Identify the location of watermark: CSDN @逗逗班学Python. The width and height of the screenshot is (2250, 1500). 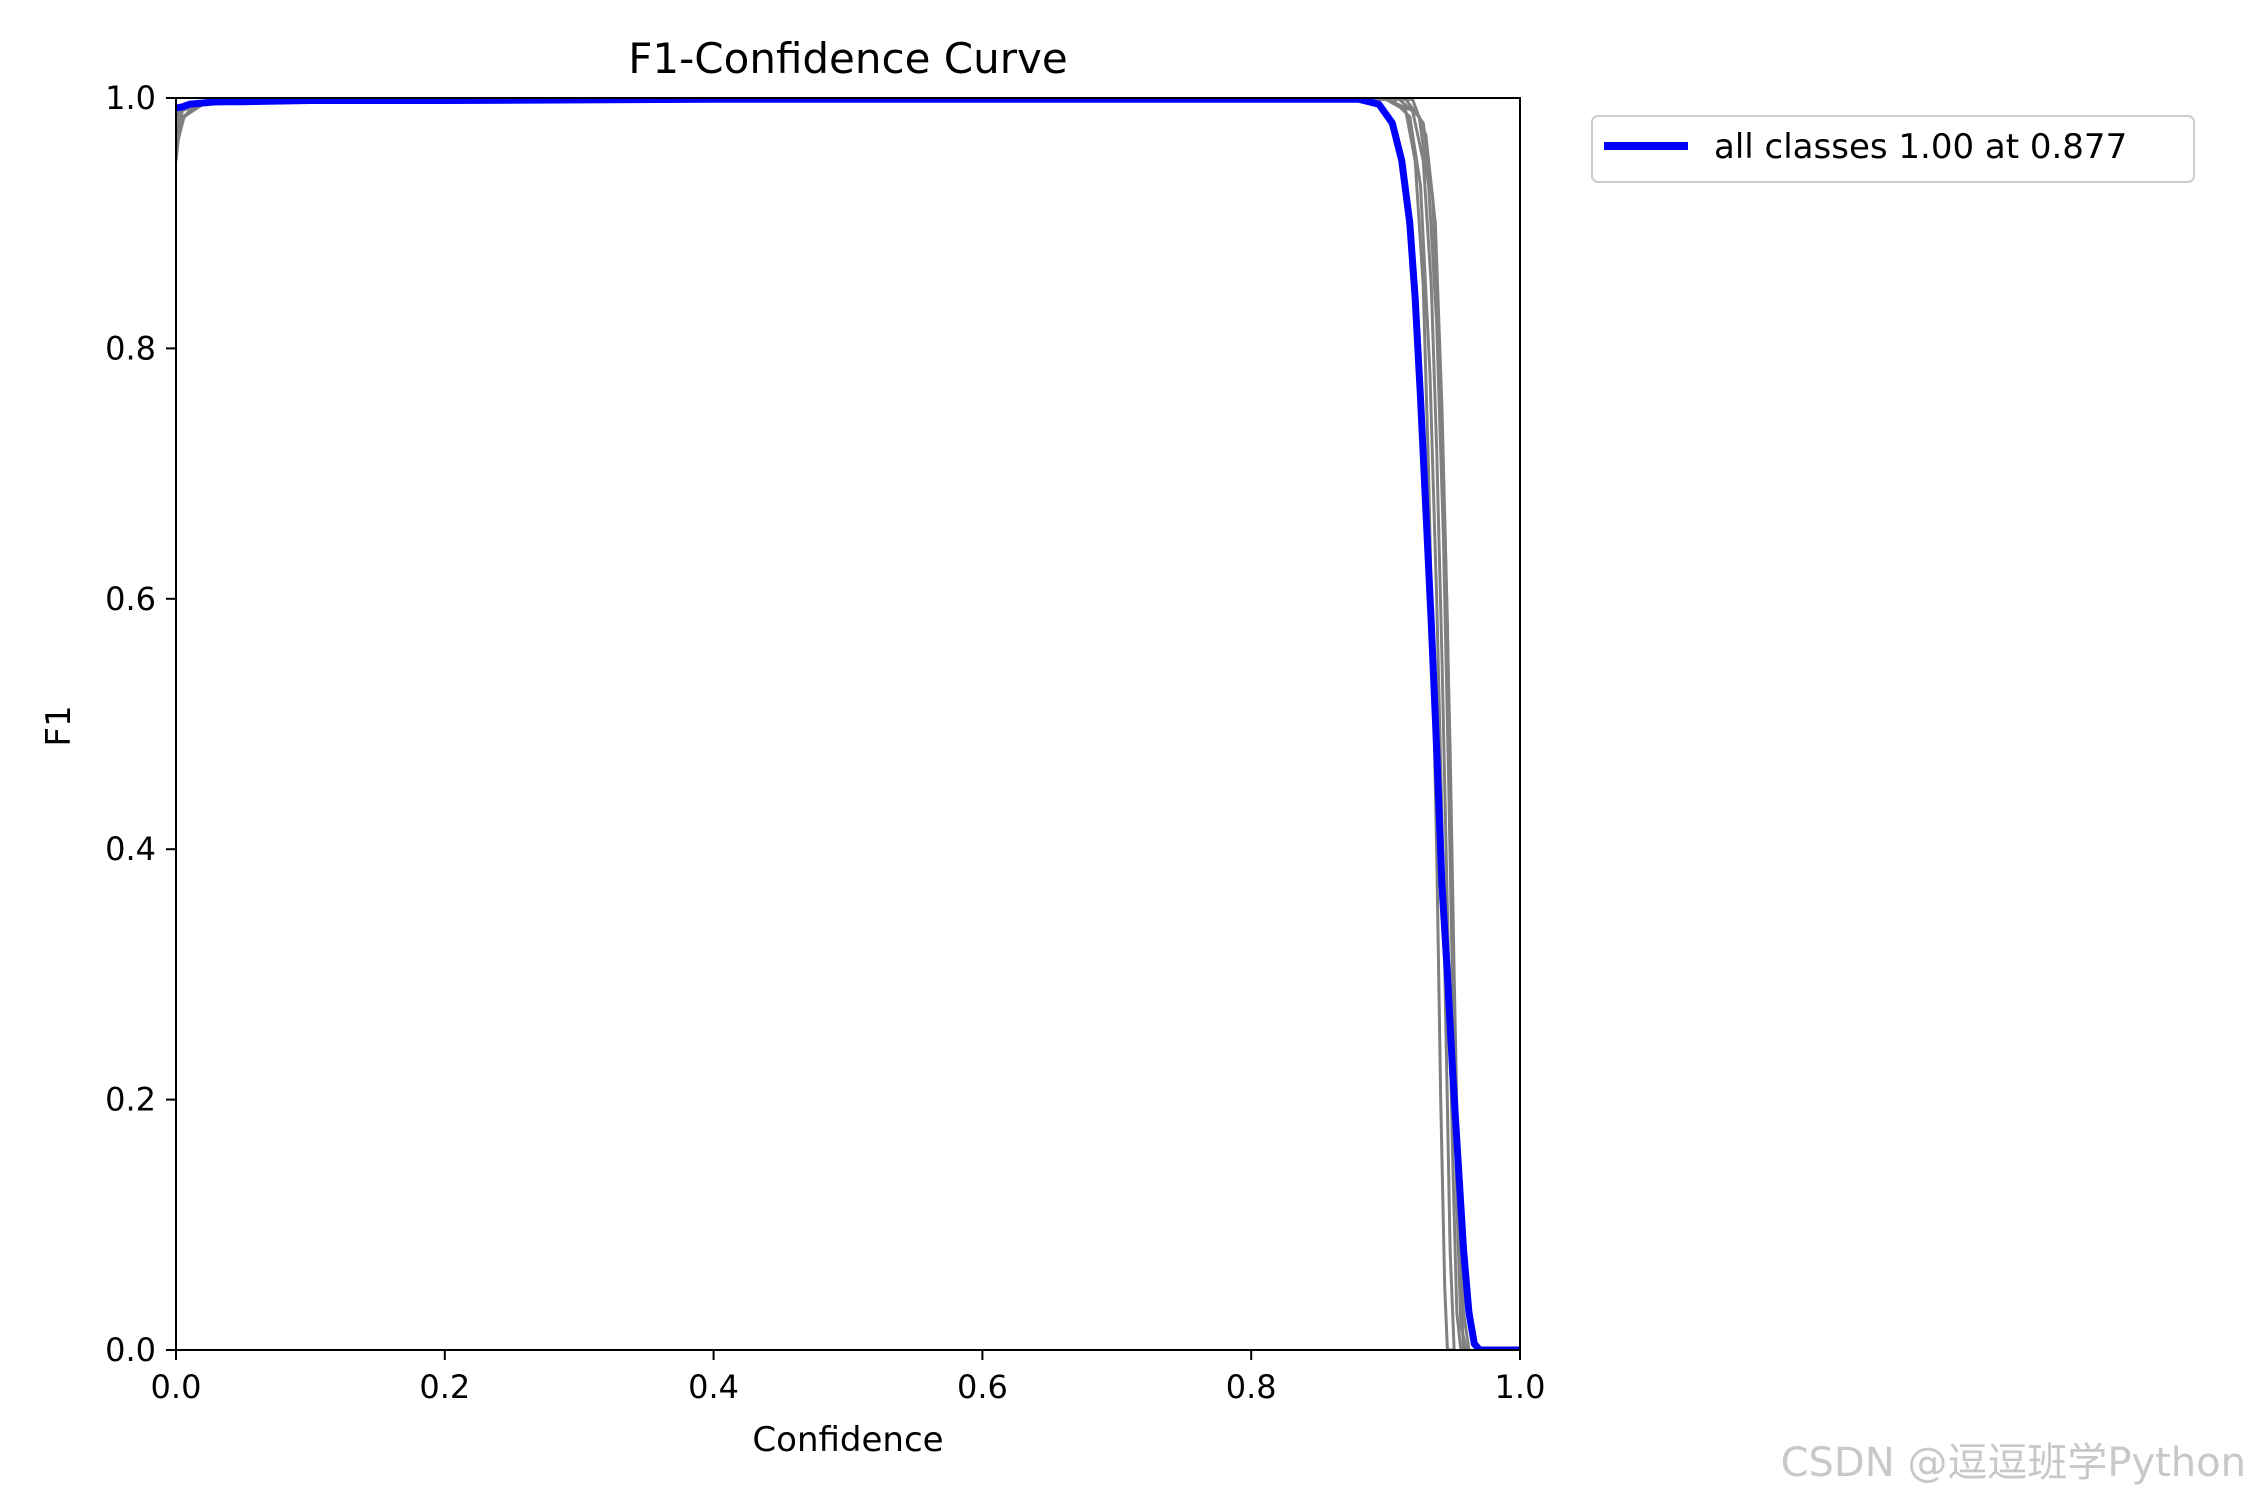
(2013, 1463).